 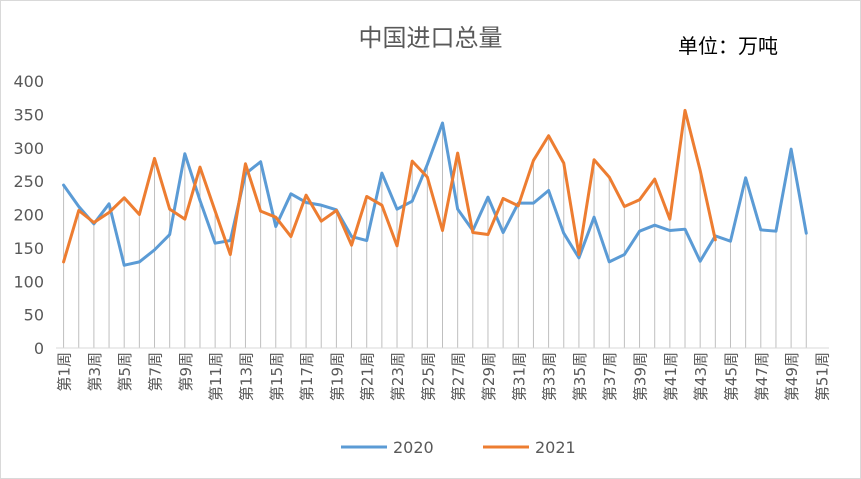 I want to click on x-tick-label: 第15周, so click(x=277, y=376).